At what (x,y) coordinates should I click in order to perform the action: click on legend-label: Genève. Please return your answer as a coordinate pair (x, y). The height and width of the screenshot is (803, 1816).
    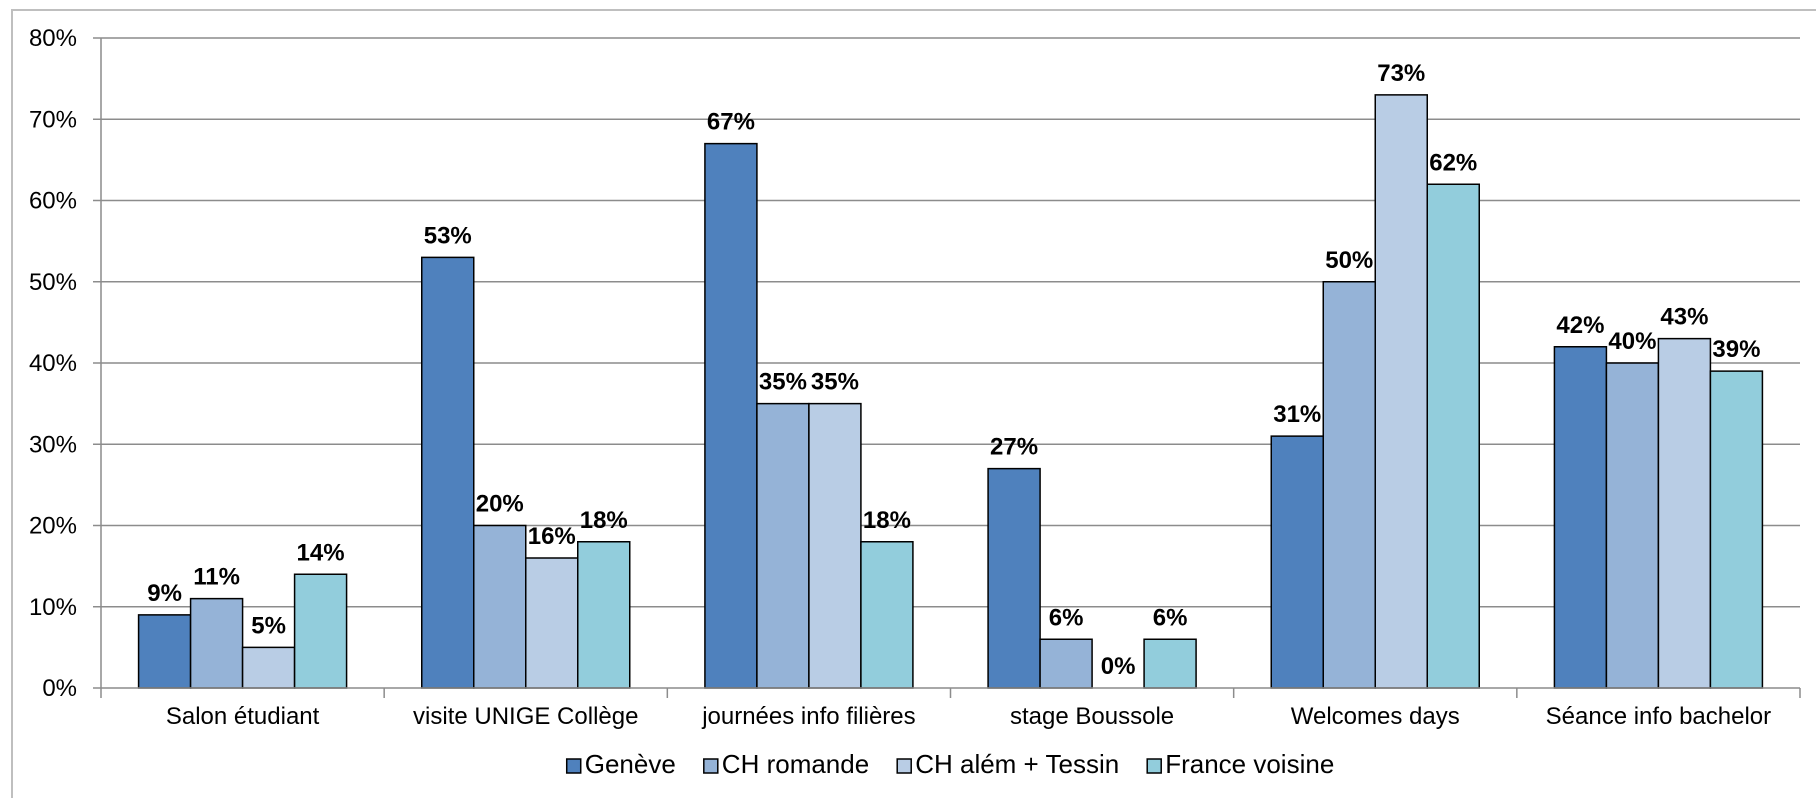
    Looking at the image, I should click on (630, 764).